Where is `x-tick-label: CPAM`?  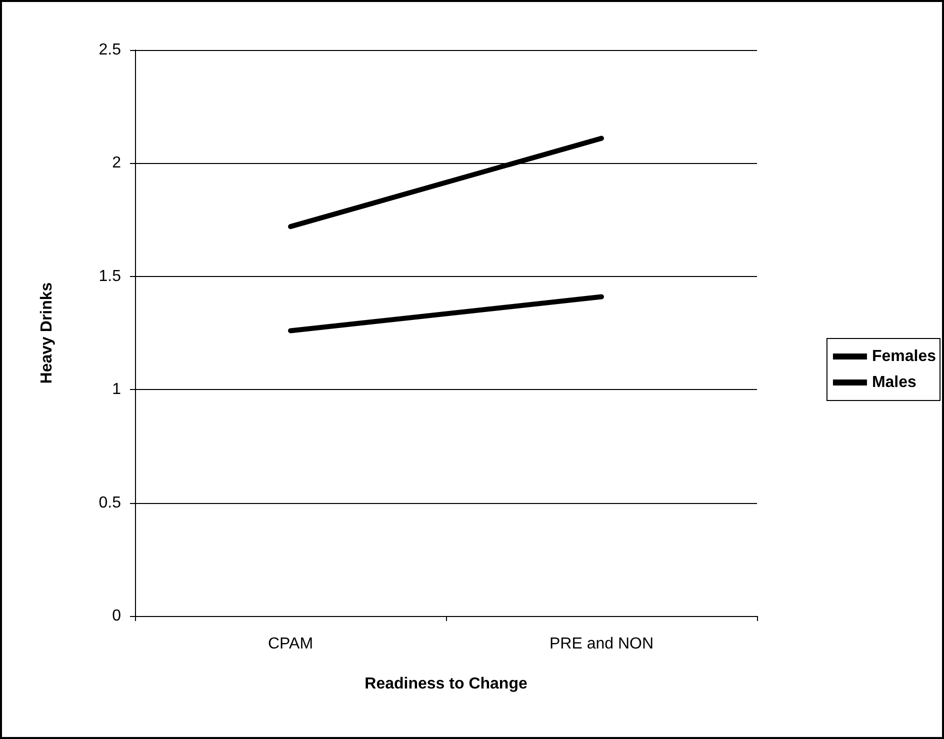 x-tick-label: CPAM is located at coordinates (291, 644).